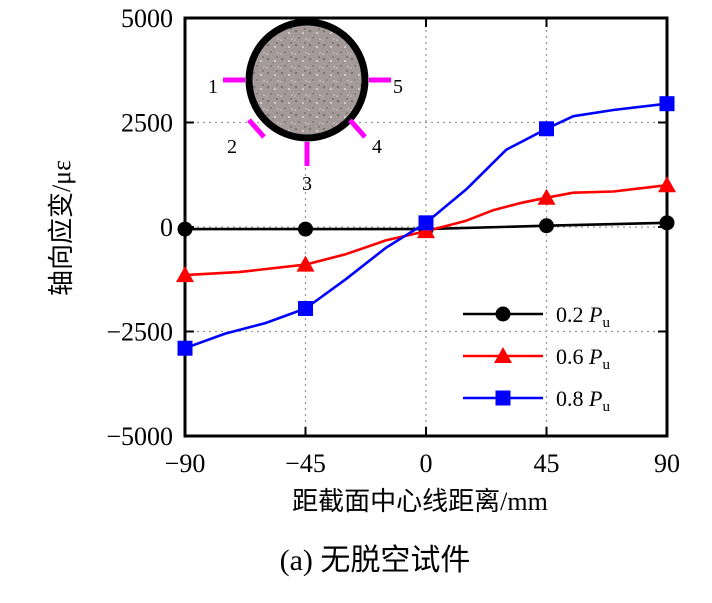 The height and width of the screenshot is (603, 712). What do you see at coordinates (61, 228) in the screenshot?
I see `y-axis-label: 轴向应变/με` at bounding box center [61, 228].